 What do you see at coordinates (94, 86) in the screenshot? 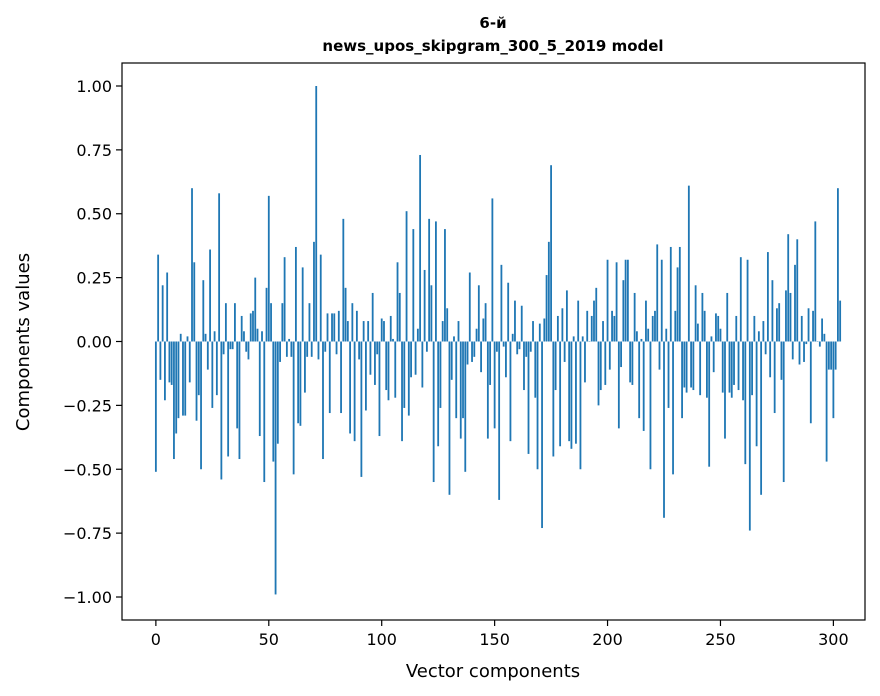
I see `y-tick-label-8: 1.00` at bounding box center [94, 86].